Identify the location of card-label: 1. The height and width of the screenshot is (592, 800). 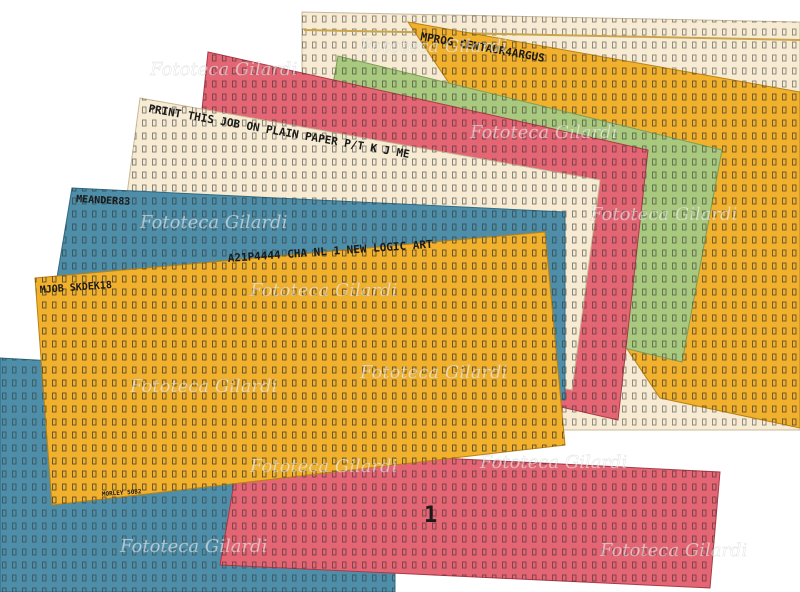
(430, 515).